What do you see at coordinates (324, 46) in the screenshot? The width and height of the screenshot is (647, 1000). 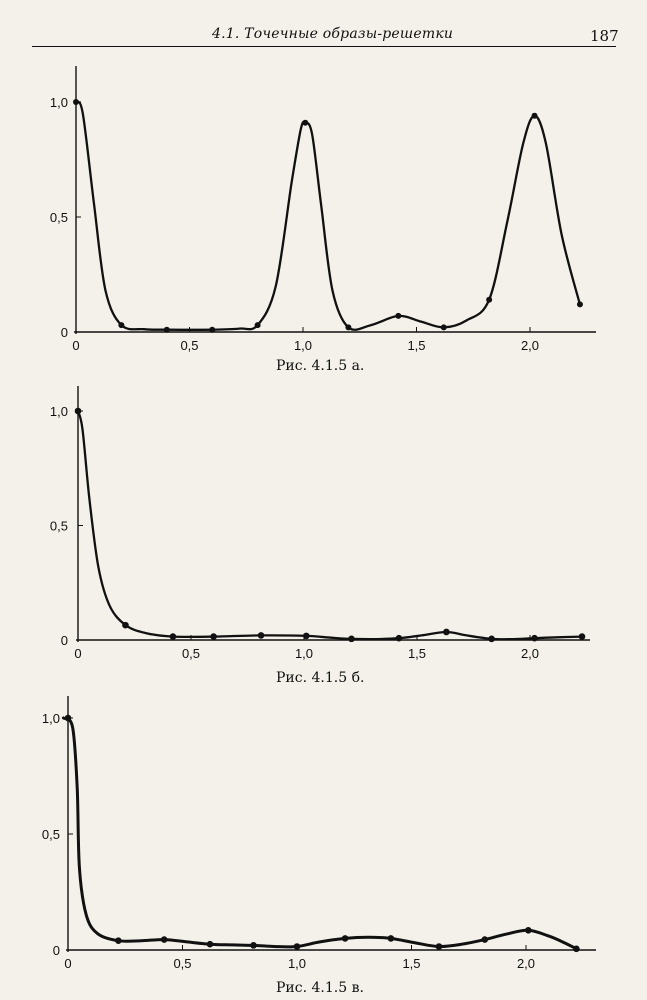 I see `header-rule` at bounding box center [324, 46].